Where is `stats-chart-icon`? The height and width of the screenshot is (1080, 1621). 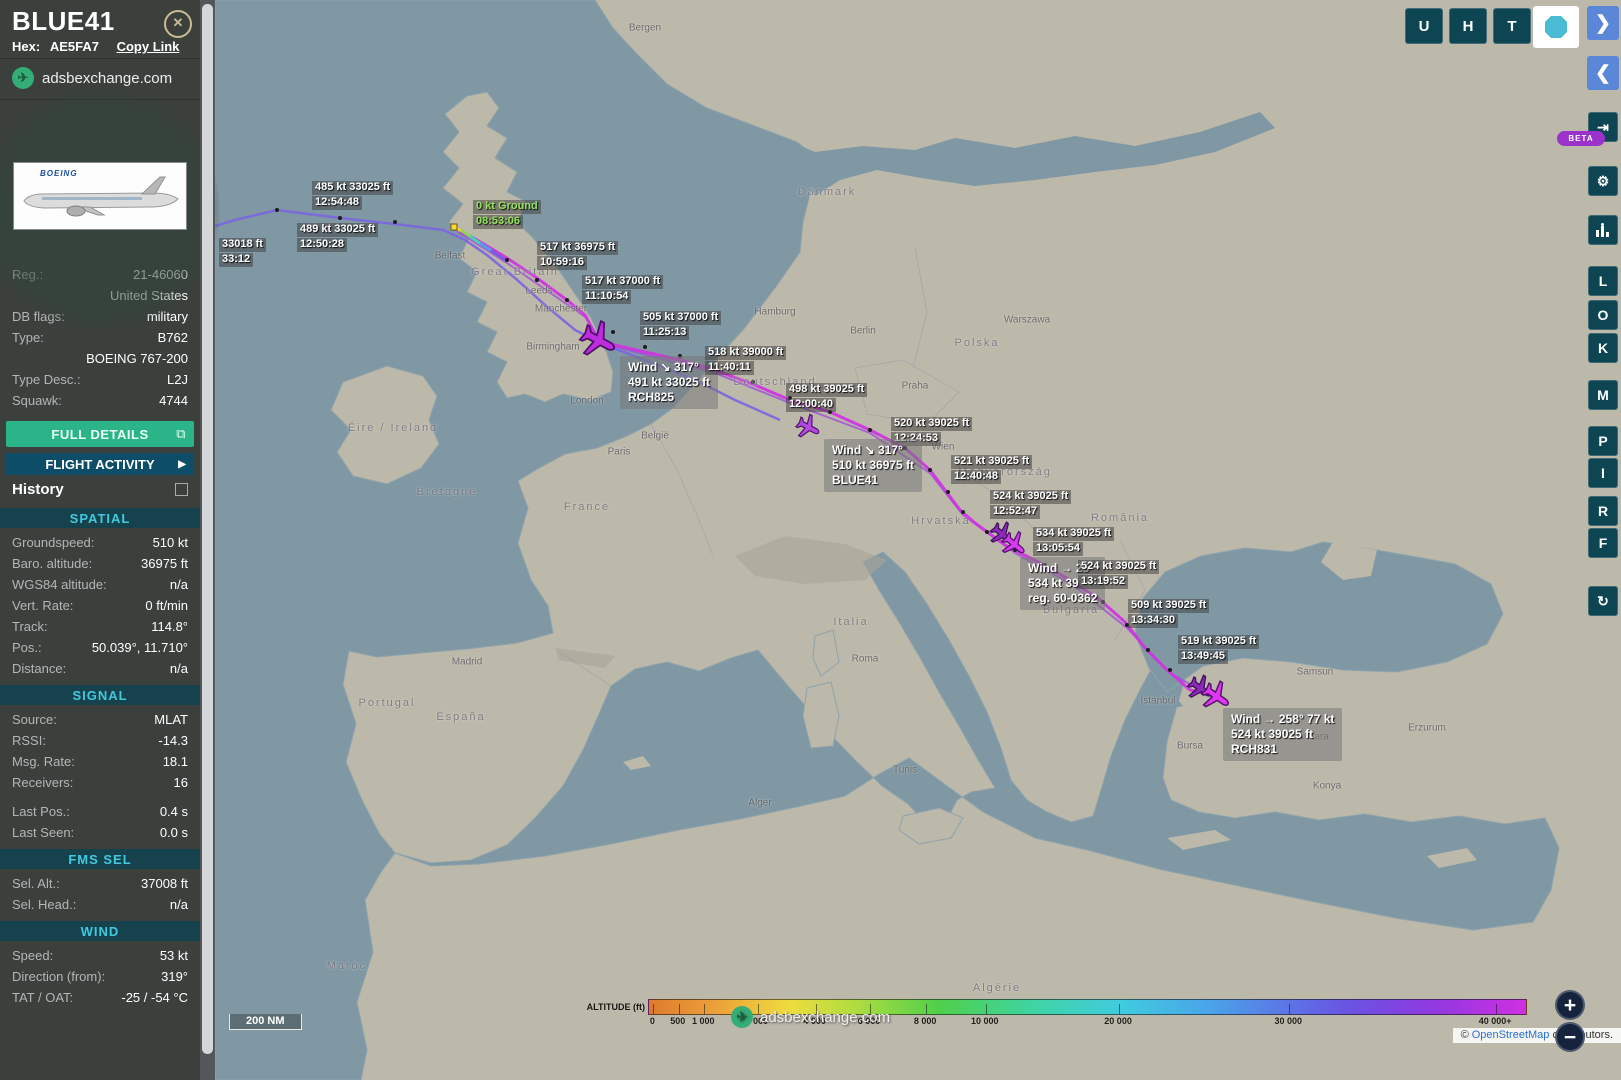 stats-chart-icon is located at coordinates (1603, 230).